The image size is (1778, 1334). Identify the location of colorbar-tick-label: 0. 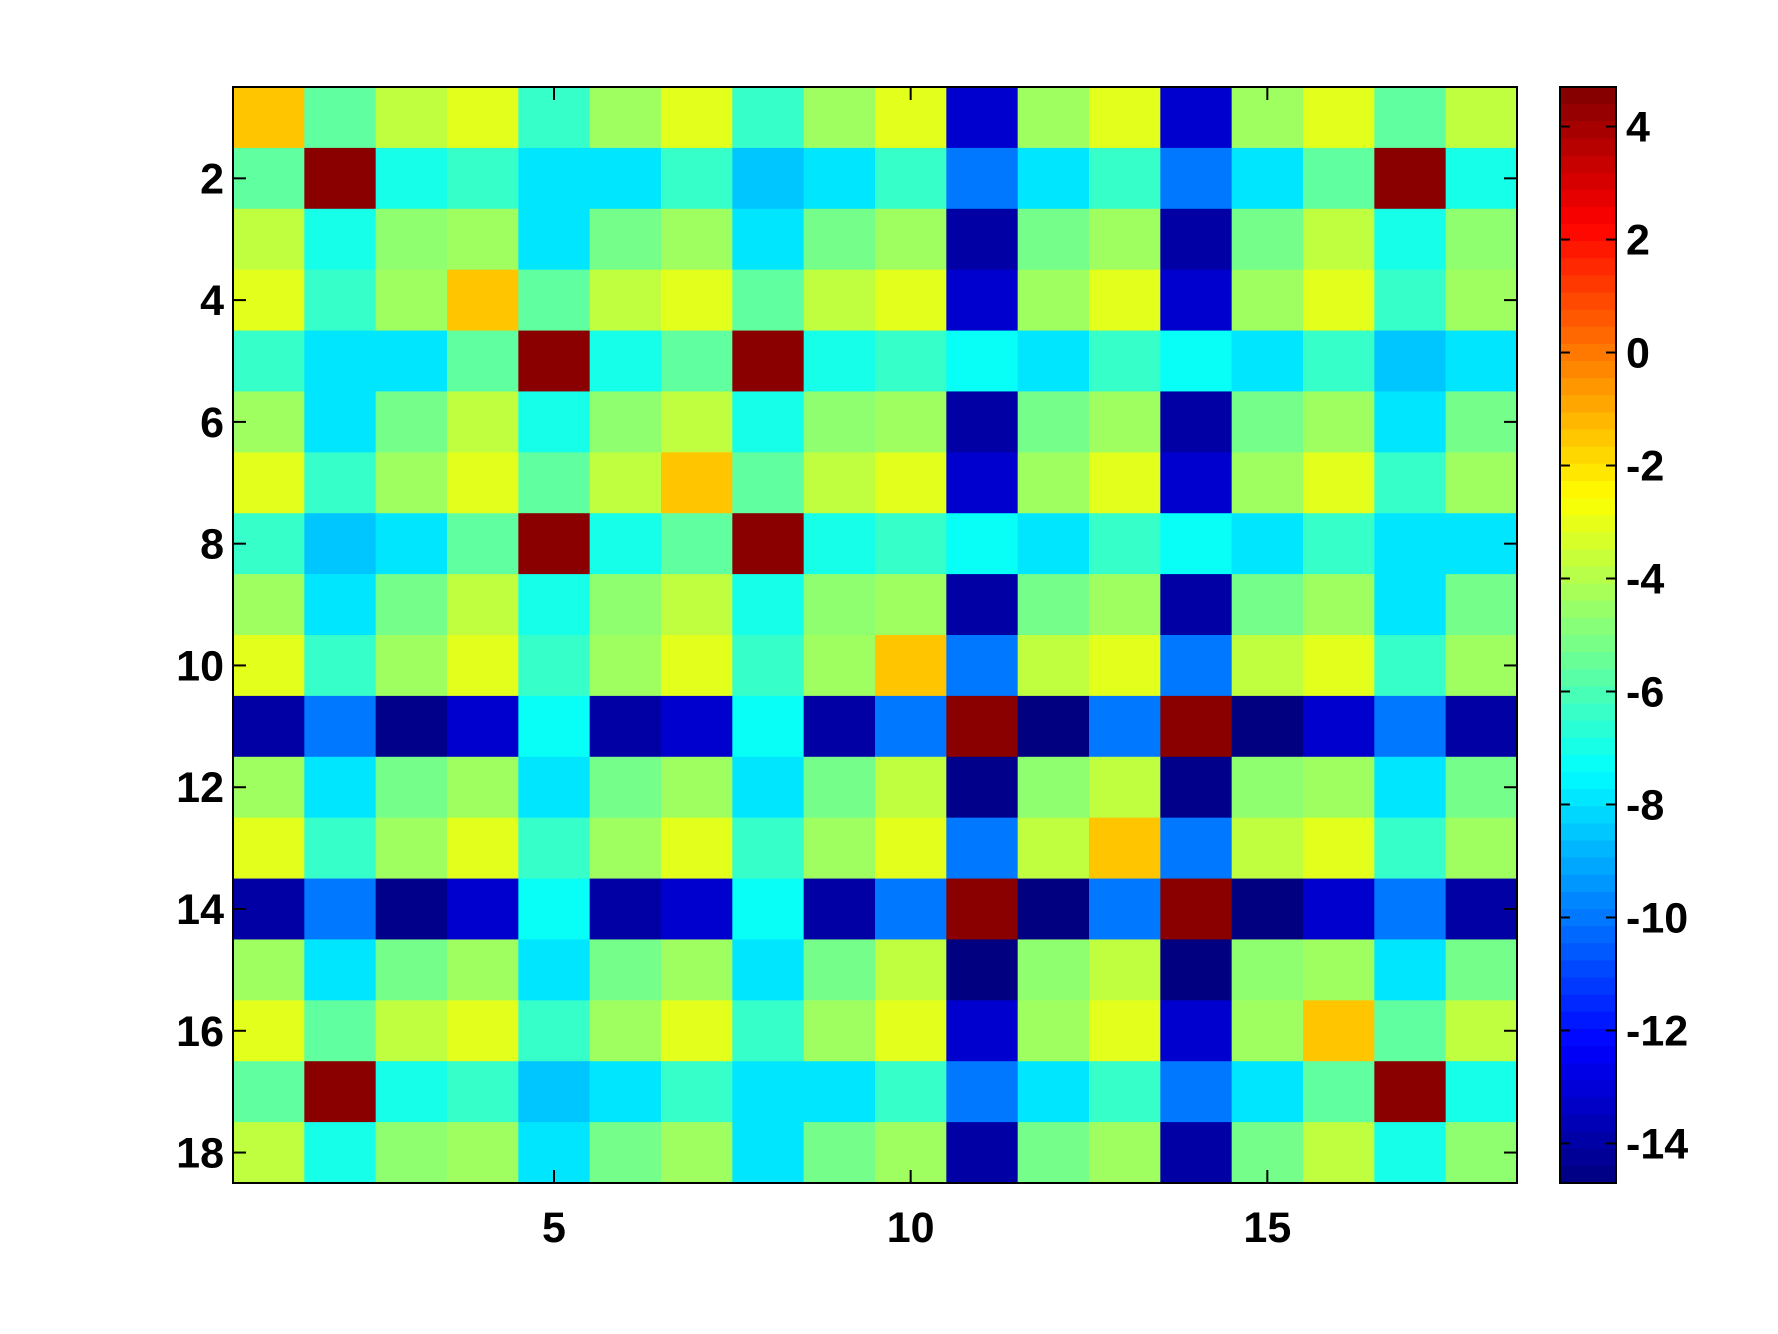
(1638, 354).